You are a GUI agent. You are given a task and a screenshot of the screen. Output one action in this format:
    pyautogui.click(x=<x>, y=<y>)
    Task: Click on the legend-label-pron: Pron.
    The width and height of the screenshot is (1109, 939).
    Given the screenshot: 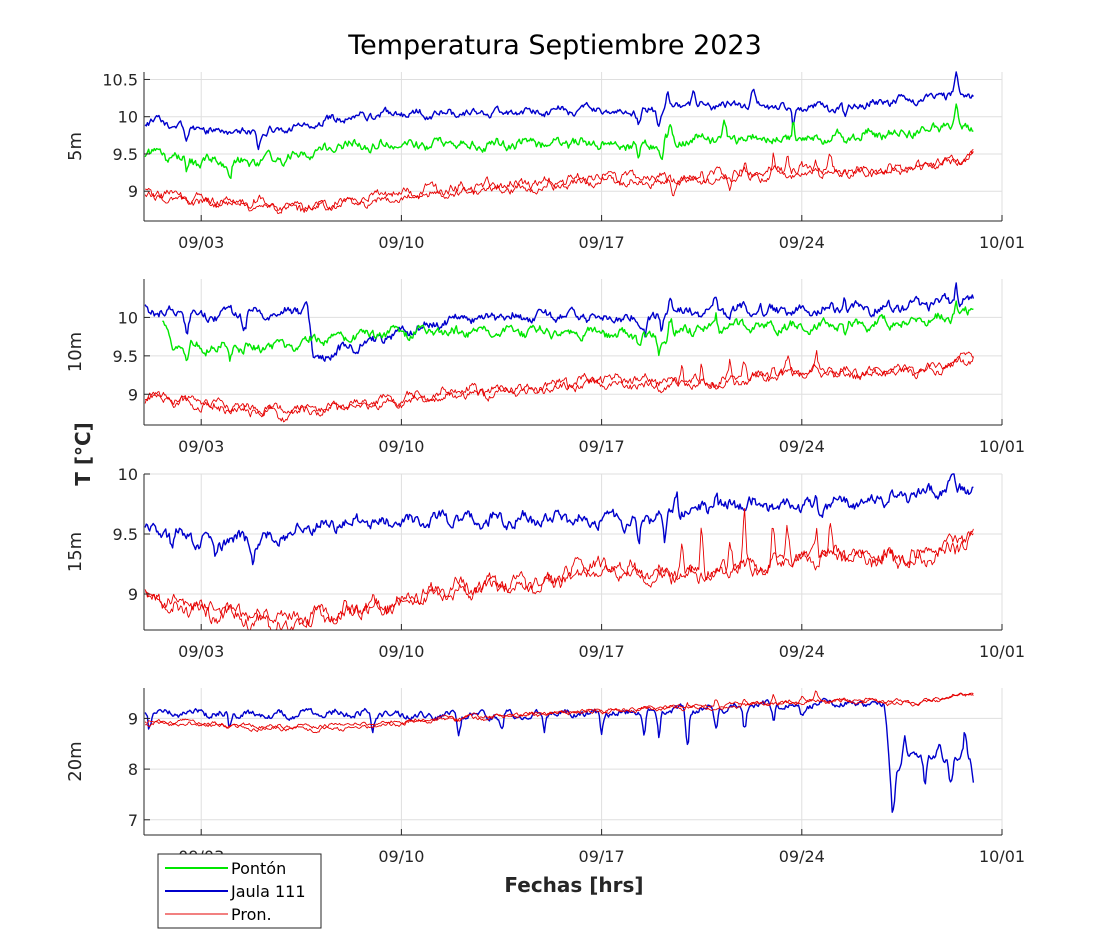 What is the action you would take?
    pyautogui.click(x=251, y=914)
    